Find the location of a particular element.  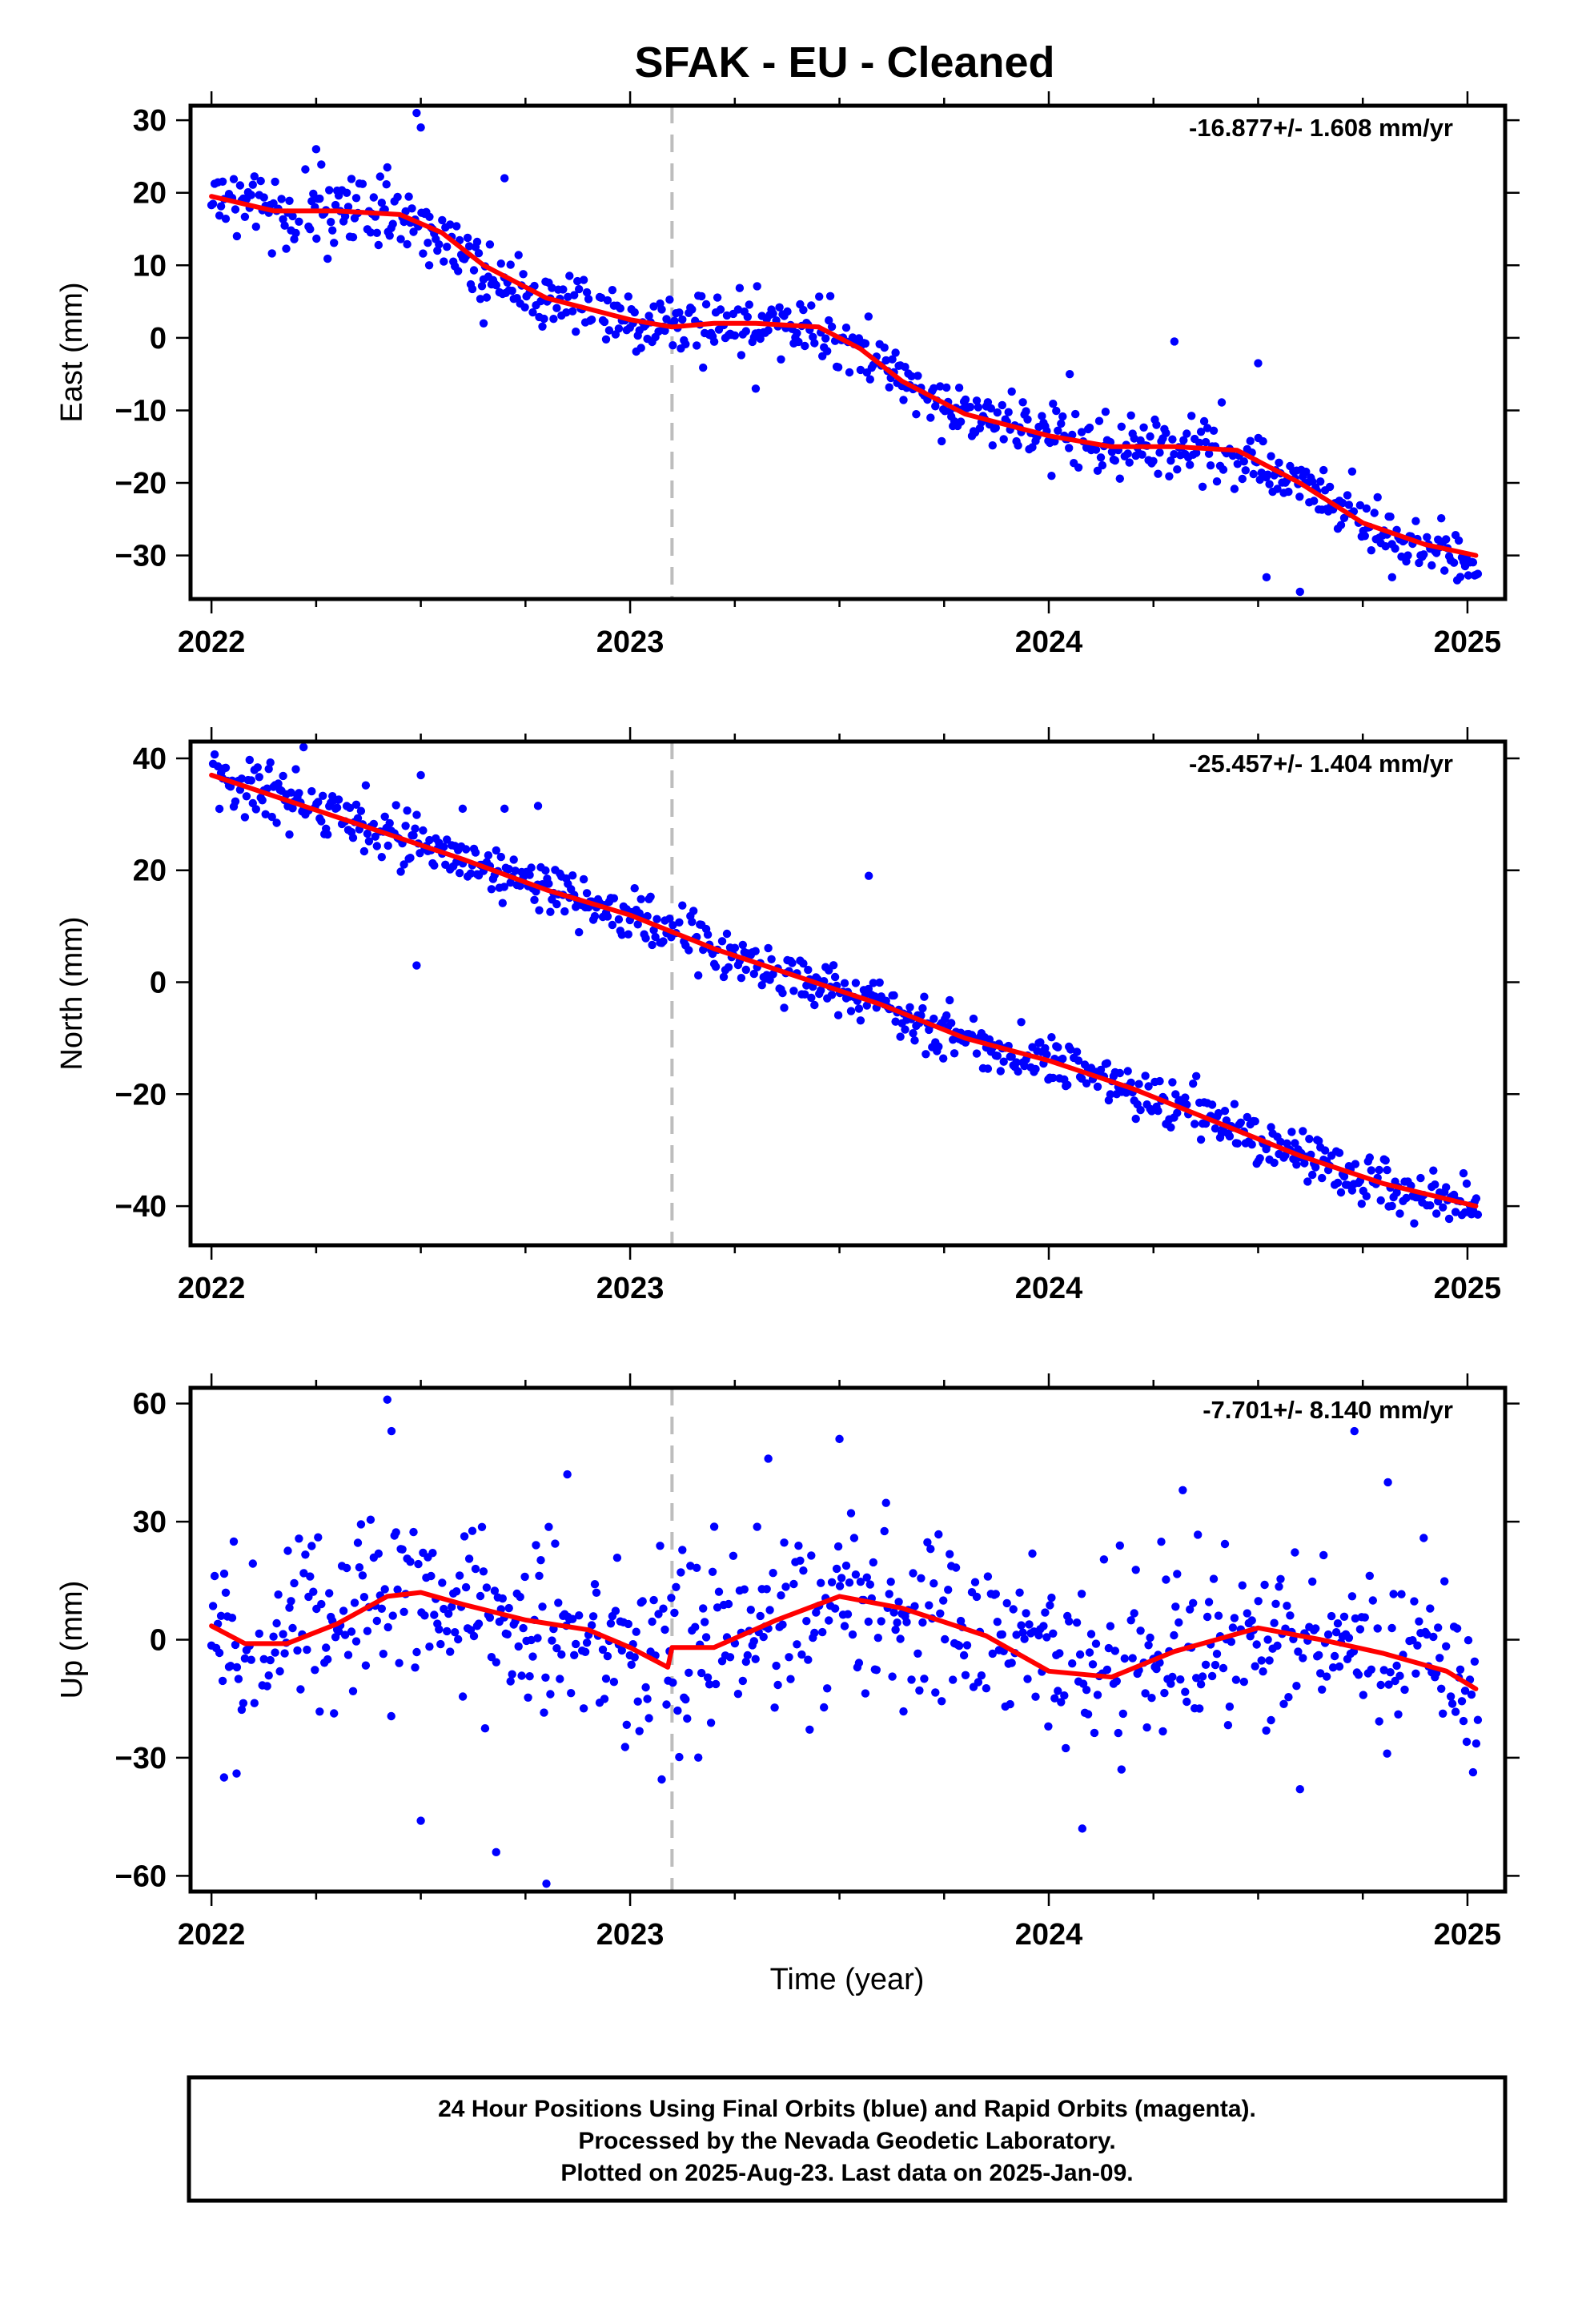

x-tick-label: 2023 is located at coordinates (630, 1288).